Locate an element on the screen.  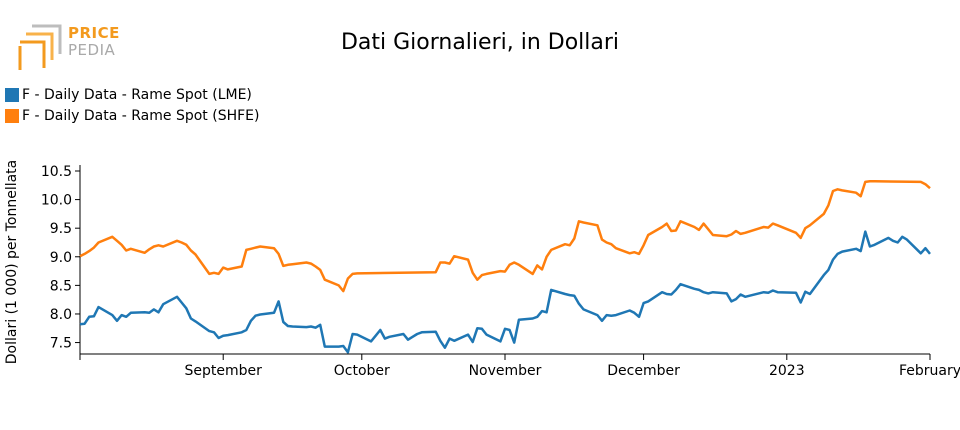
y-tick-label: 10.5 is located at coordinates (56, 172).